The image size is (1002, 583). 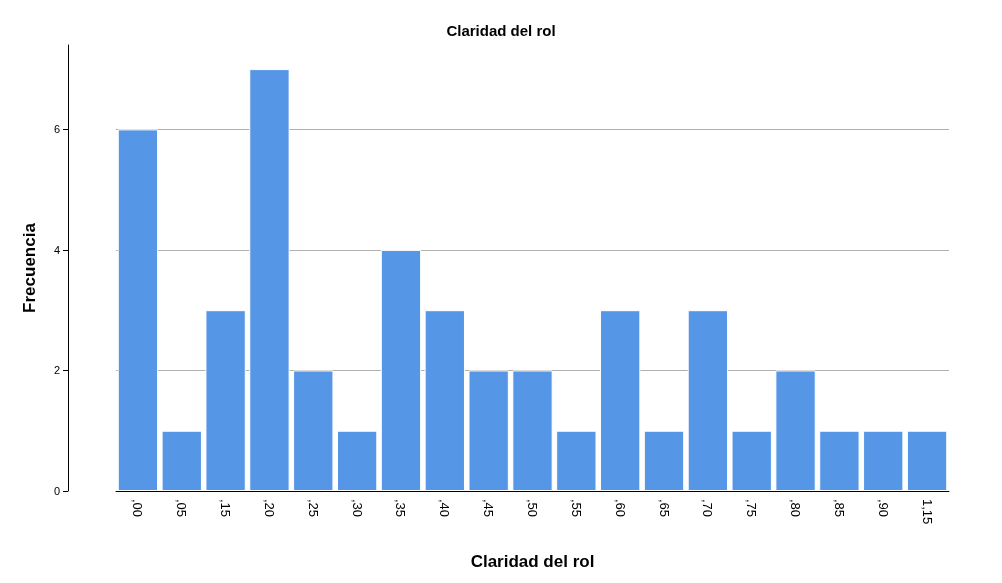 I want to click on x-tick-label: ,40, so click(x=445, y=508).